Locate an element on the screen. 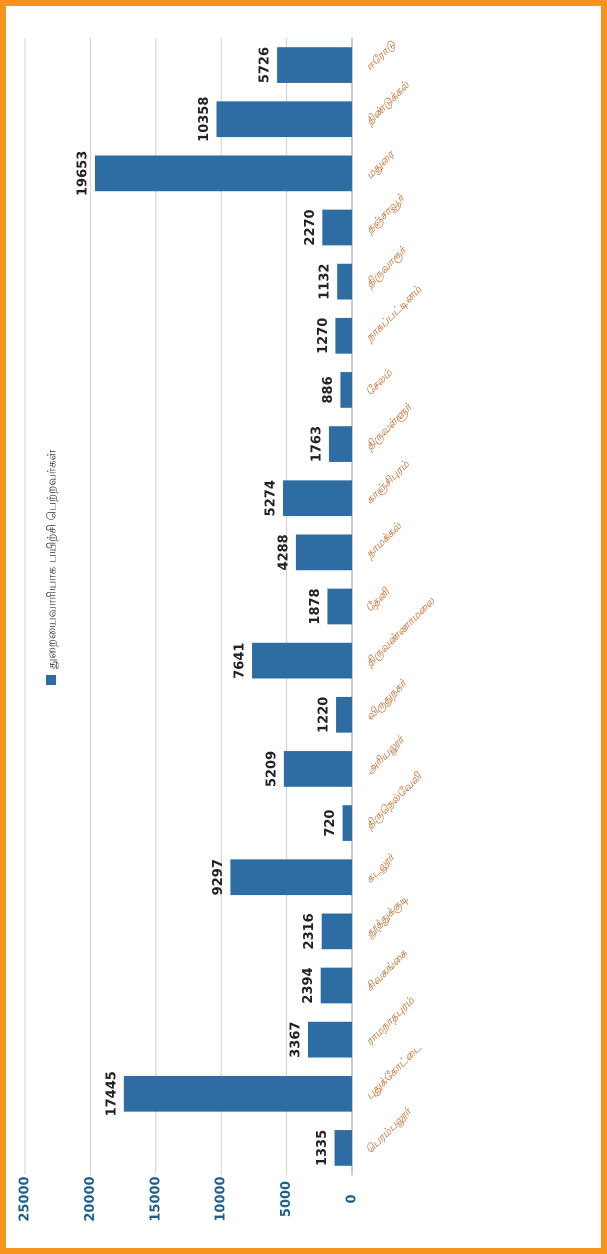  value-label: 1270 is located at coordinates (323, 336).